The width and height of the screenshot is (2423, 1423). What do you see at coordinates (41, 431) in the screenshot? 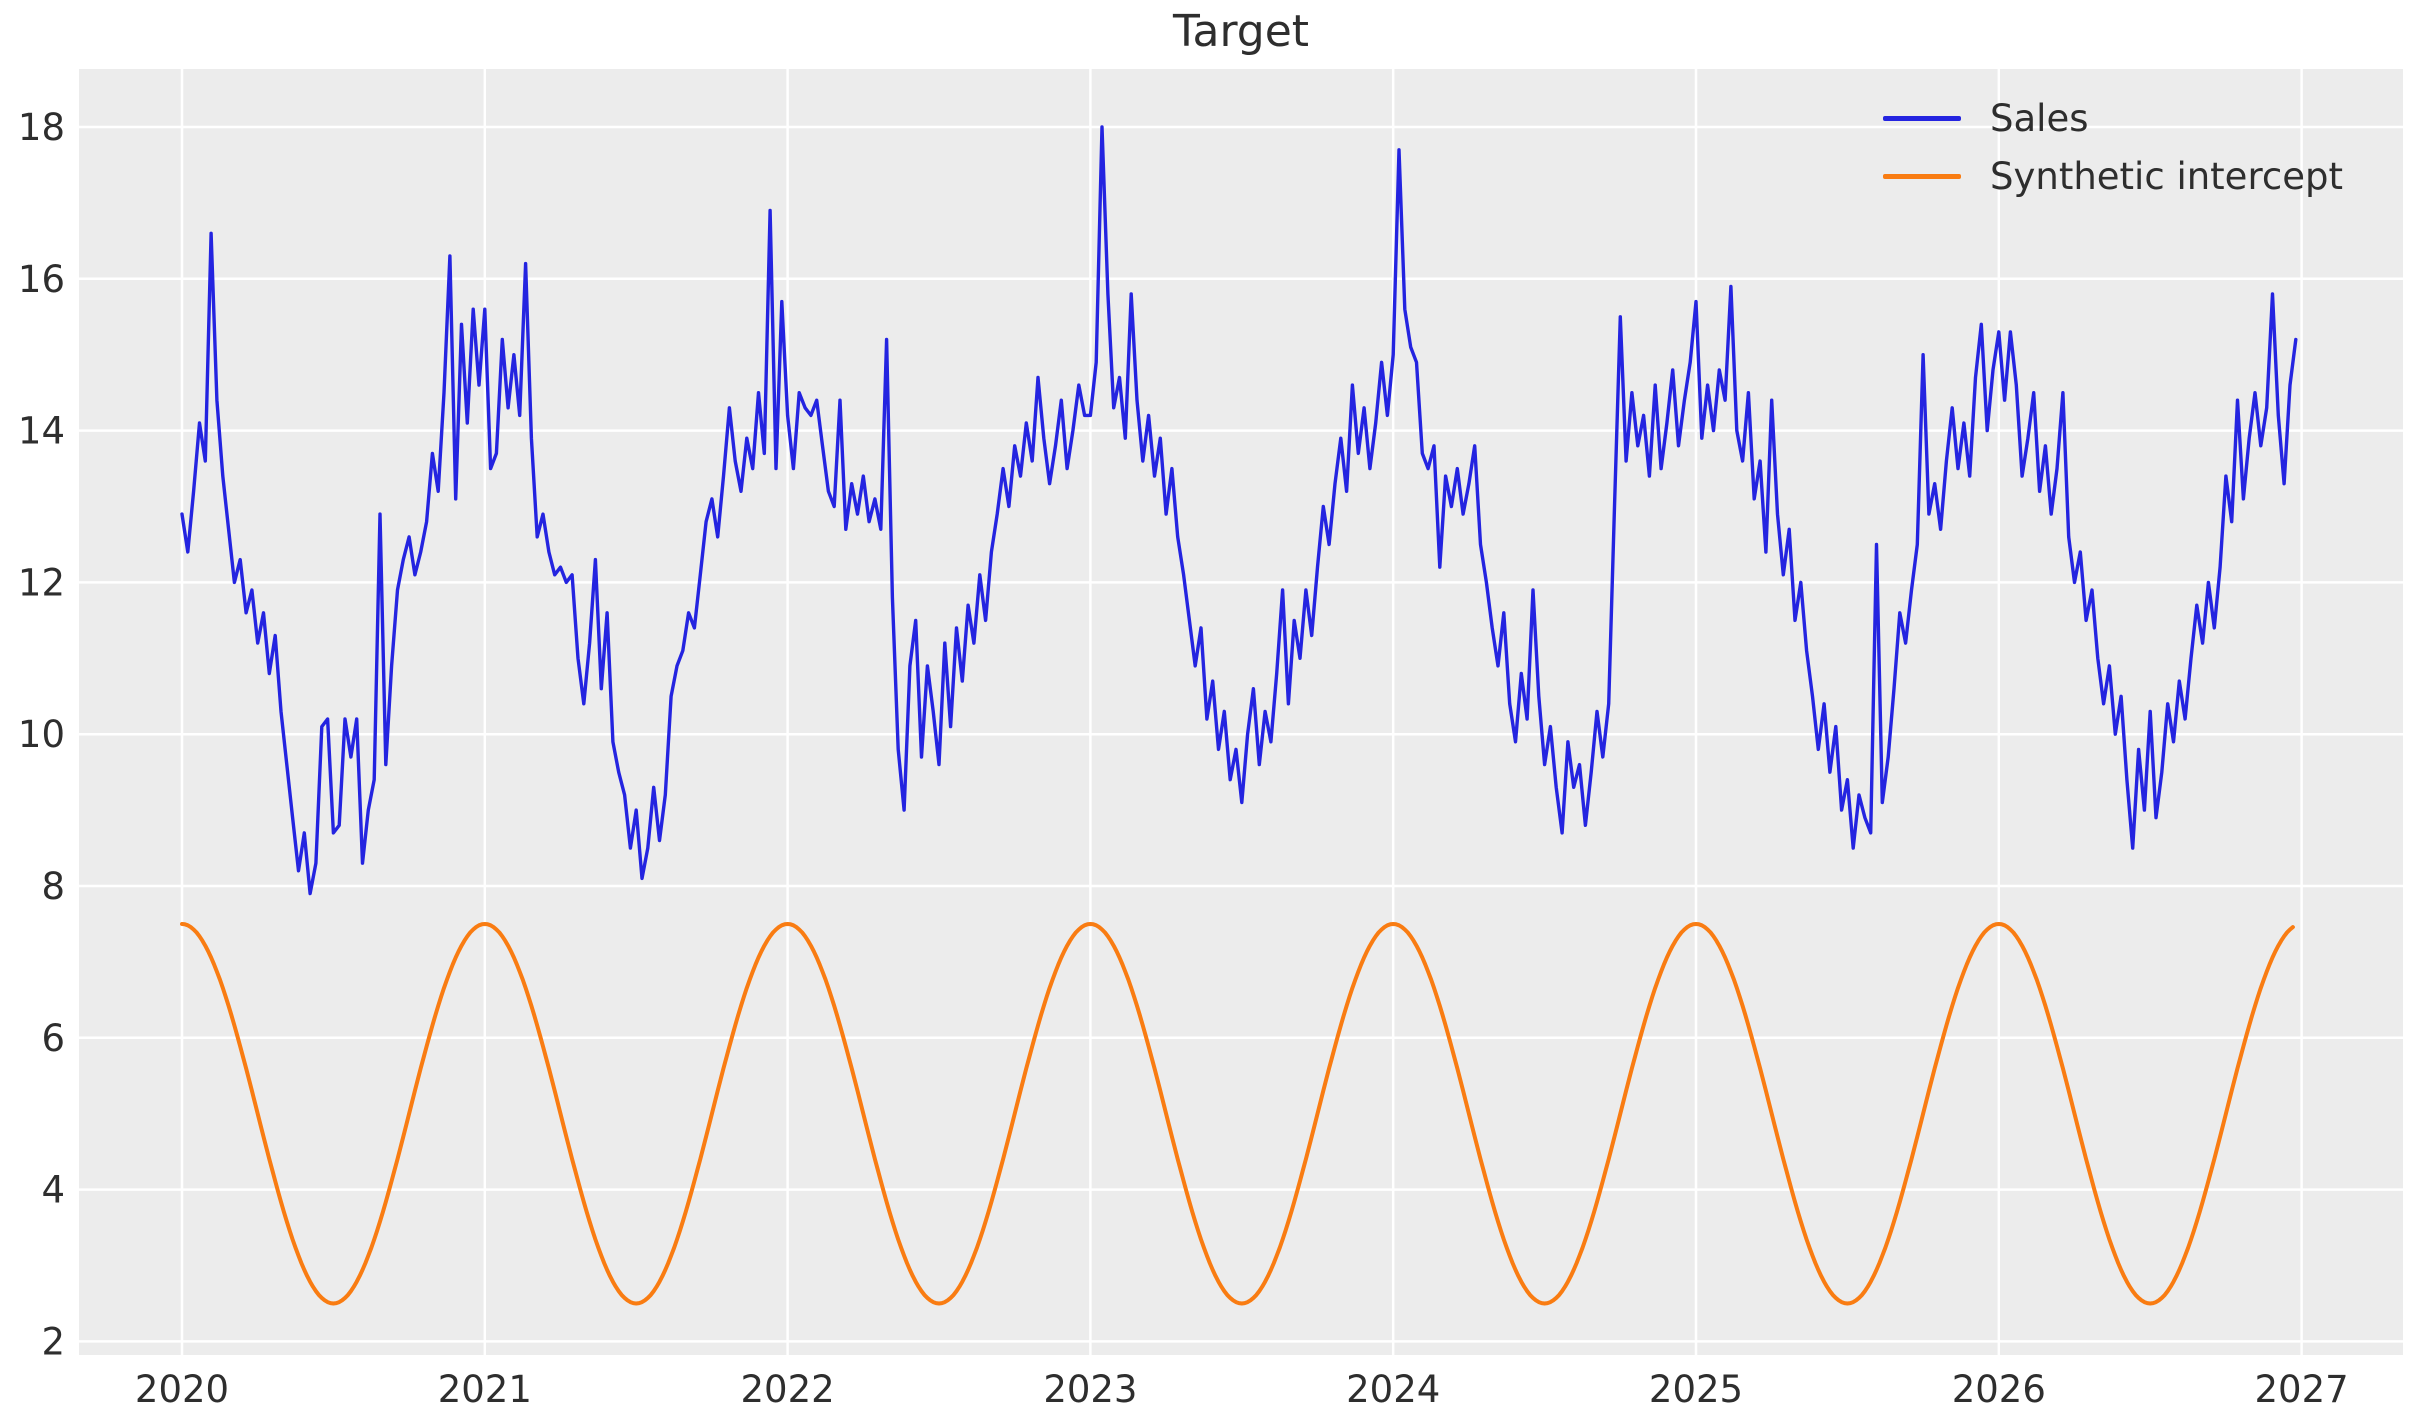
I see `y-tick-label: 14` at bounding box center [41, 431].